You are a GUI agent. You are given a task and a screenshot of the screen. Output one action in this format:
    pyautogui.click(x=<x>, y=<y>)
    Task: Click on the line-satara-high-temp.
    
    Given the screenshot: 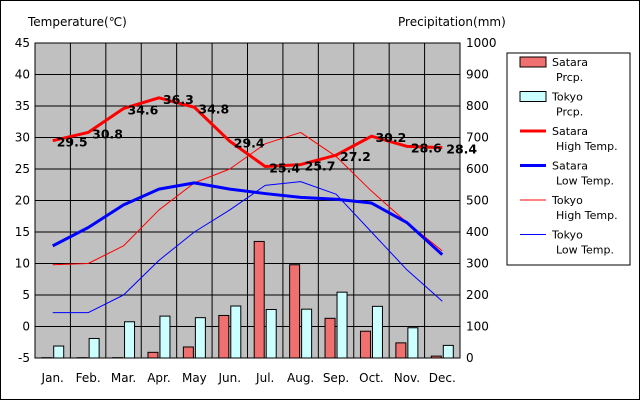 What is the action you would take?
    pyautogui.click(x=247, y=132)
    